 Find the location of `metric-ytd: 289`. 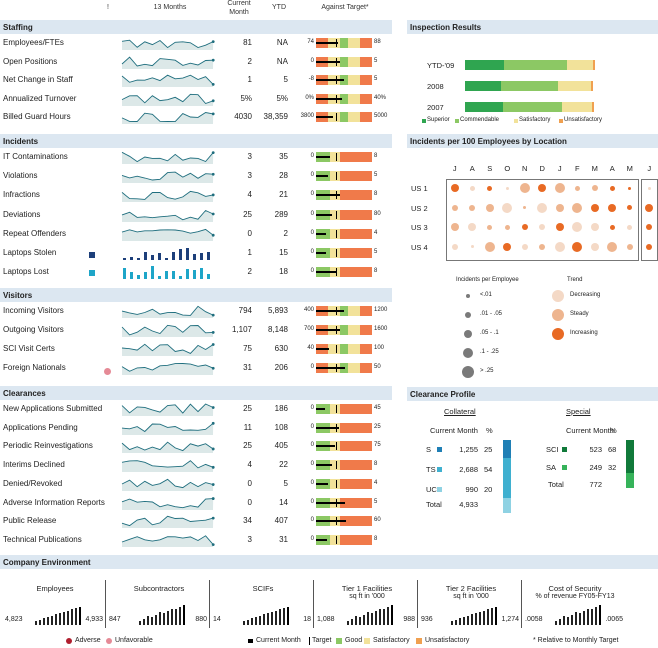

metric-ytd: 289 is located at coordinates (281, 214).